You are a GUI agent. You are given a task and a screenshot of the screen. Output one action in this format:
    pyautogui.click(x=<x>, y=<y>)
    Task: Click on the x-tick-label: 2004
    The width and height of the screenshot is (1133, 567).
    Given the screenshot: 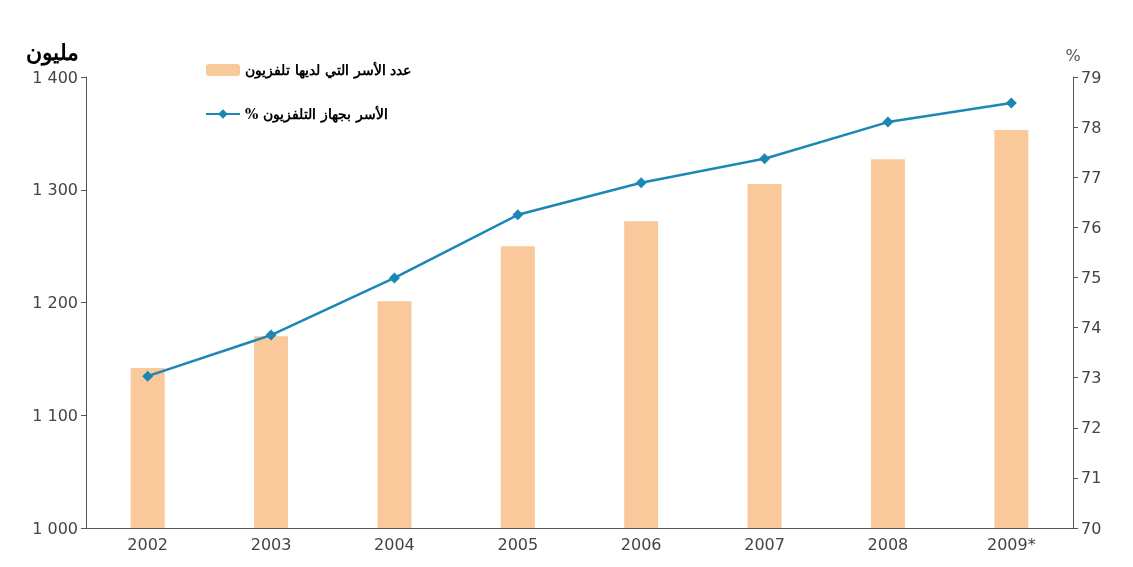 What is the action you would take?
    pyautogui.click(x=394, y=544)
    